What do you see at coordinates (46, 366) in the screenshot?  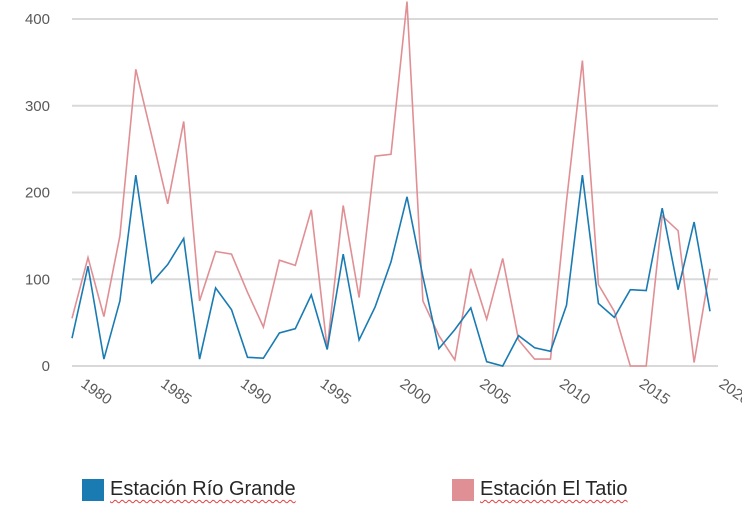 I see `y-tick-label: 0` at bounding box center [46, 366].